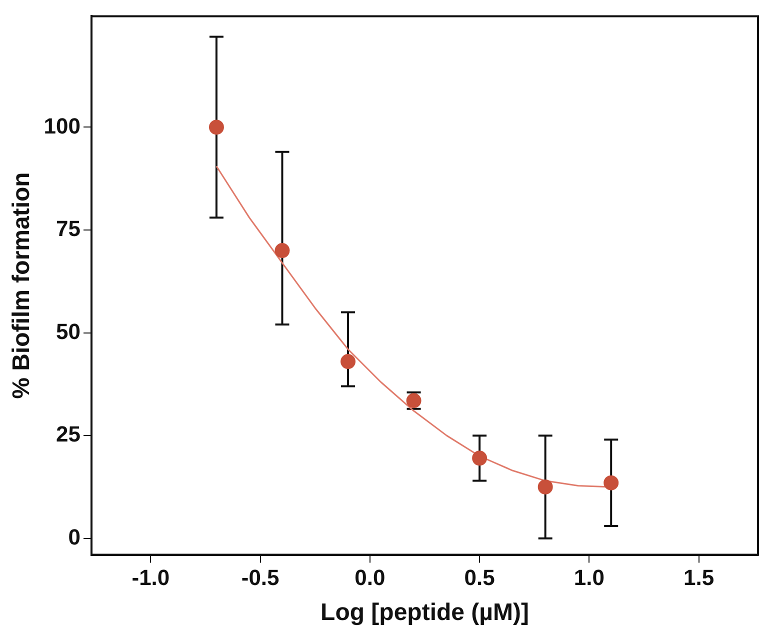  I want to click on y-tick-label: 50, so click(68, 331).